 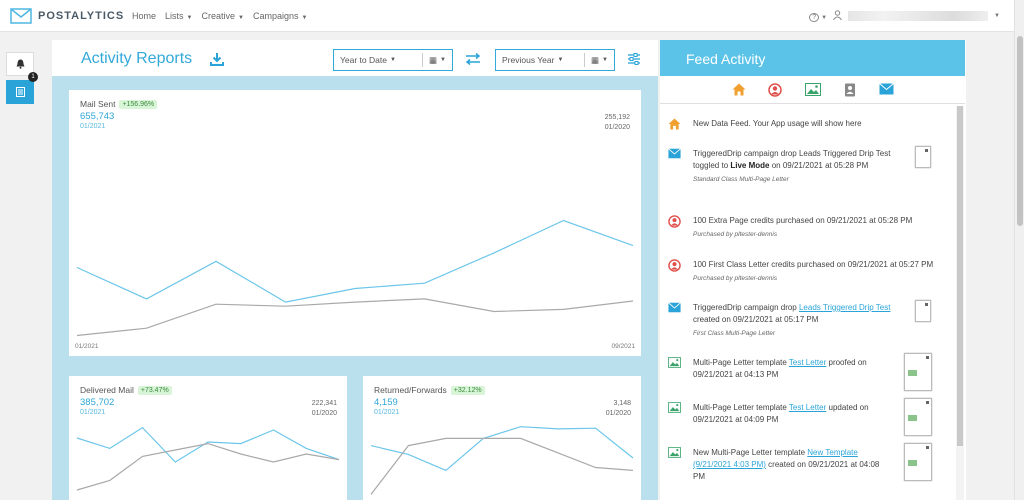 What do you see at coordinates (87, 346) in the screenshot?
I see `x-start-label: 01/2021` at bounding box center [87, 346].